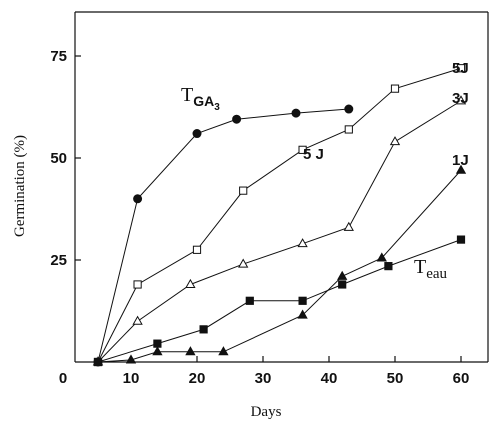 The image size is (500, 427). I want to click on series-label-1j: 1J, so click(460, 160).